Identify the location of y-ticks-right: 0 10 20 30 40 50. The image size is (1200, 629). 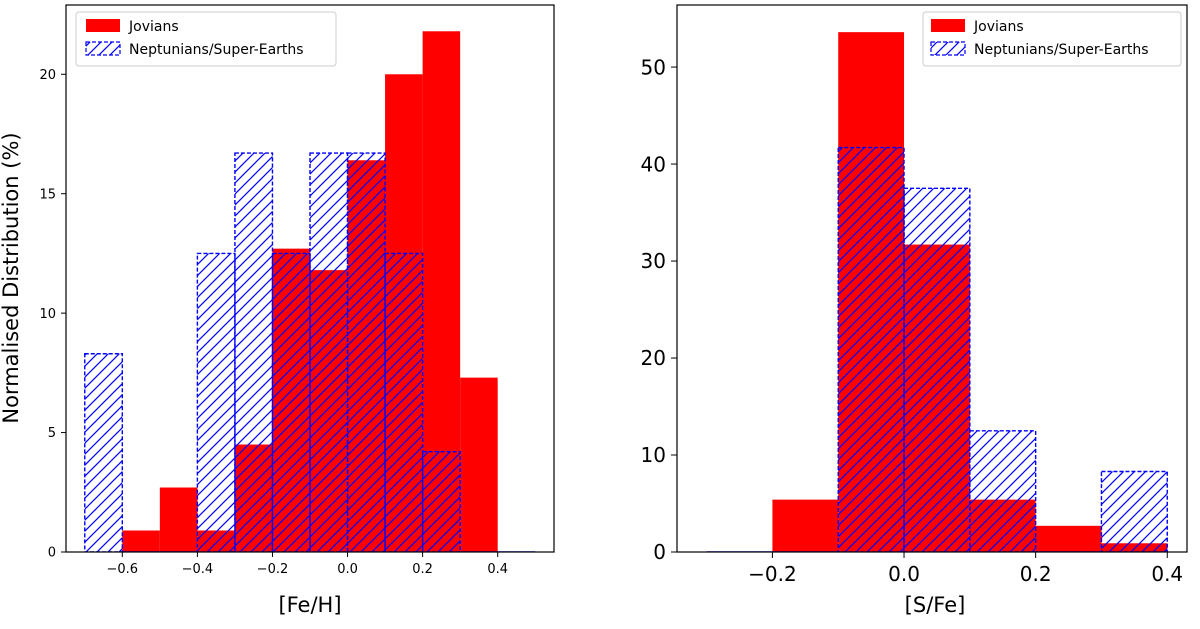
(659, 309).